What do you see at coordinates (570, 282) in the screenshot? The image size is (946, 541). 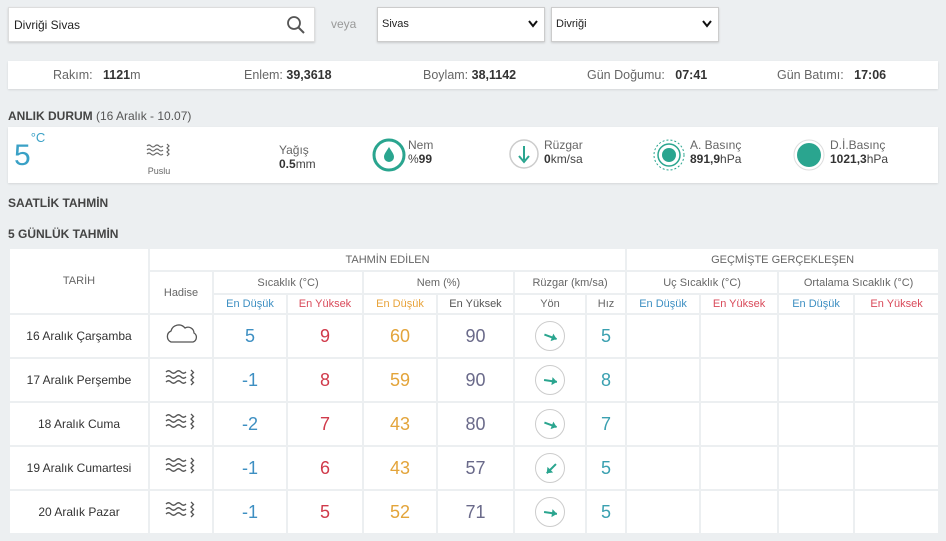 I see `col-wind: Rüzgar (km/sa)` at bounding box center [570, 282].